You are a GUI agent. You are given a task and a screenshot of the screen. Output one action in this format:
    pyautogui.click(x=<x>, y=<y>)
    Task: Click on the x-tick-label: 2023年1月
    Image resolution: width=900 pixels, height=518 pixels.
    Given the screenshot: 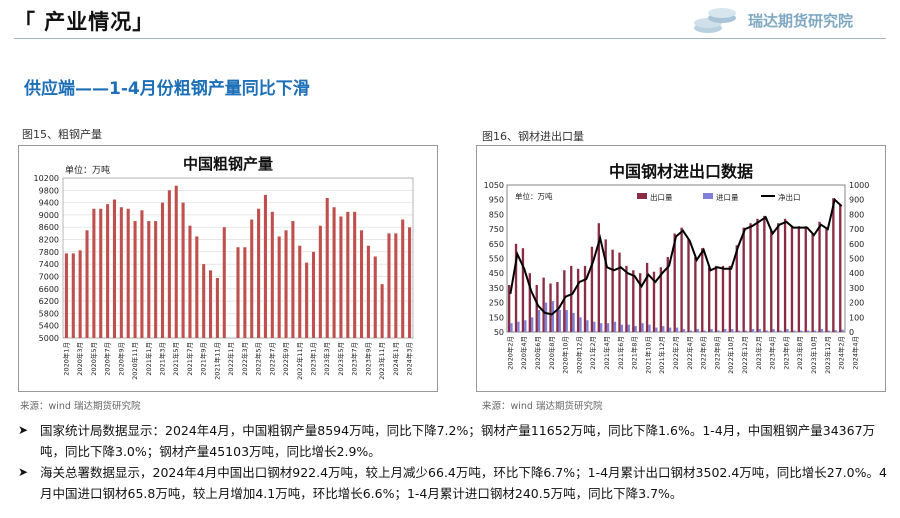 What is the action you would take?
    pyautogui.click(x=312, y=359)
    